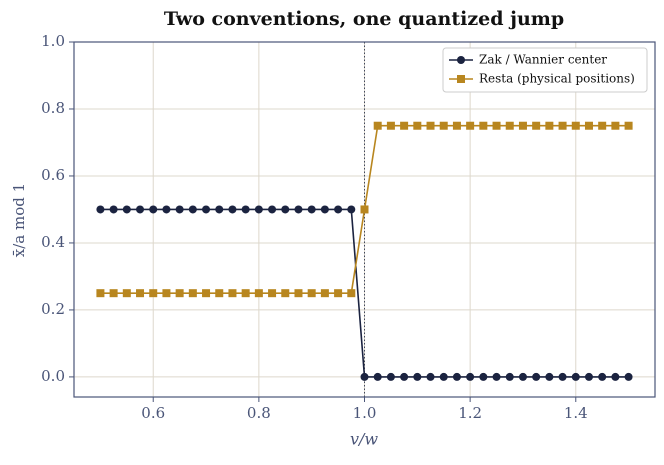 This screenshot has height=465, width=664. Describe the element at coordinates (364, 19) in the screenshot. I see `chart-title: Two conventions, one quantized jump` at that location.